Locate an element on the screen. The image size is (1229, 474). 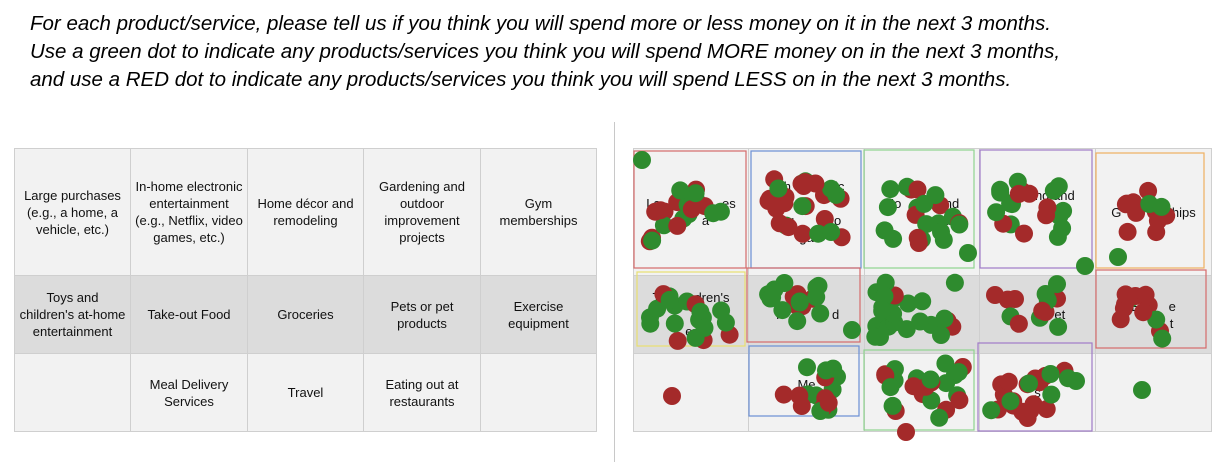
cell-label: Eating out at restaurants is located at coordinates (422, 392).